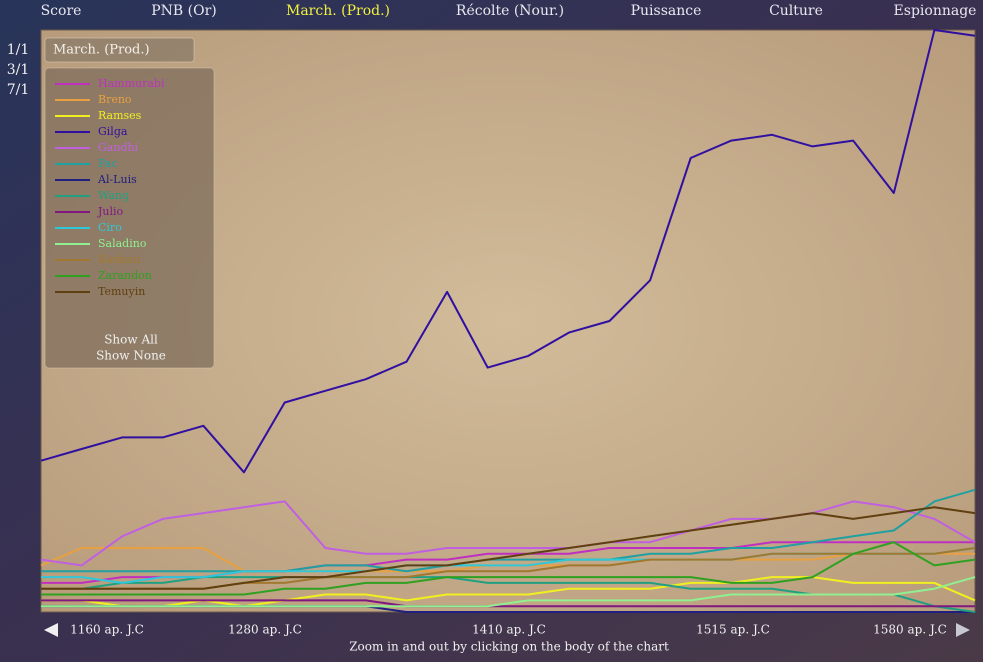 Image resolution: width=983 pixels, height=662 pixels. I want to click on legend-button: Show None, so click(131, 356).